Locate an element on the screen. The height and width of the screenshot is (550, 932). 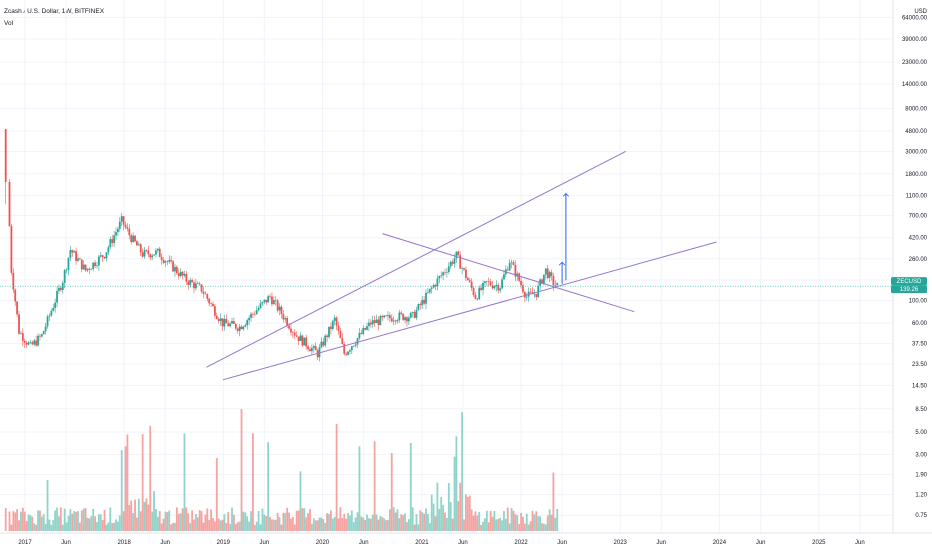
volume-indicator-label: Vol is located at coordinates (9, 23).